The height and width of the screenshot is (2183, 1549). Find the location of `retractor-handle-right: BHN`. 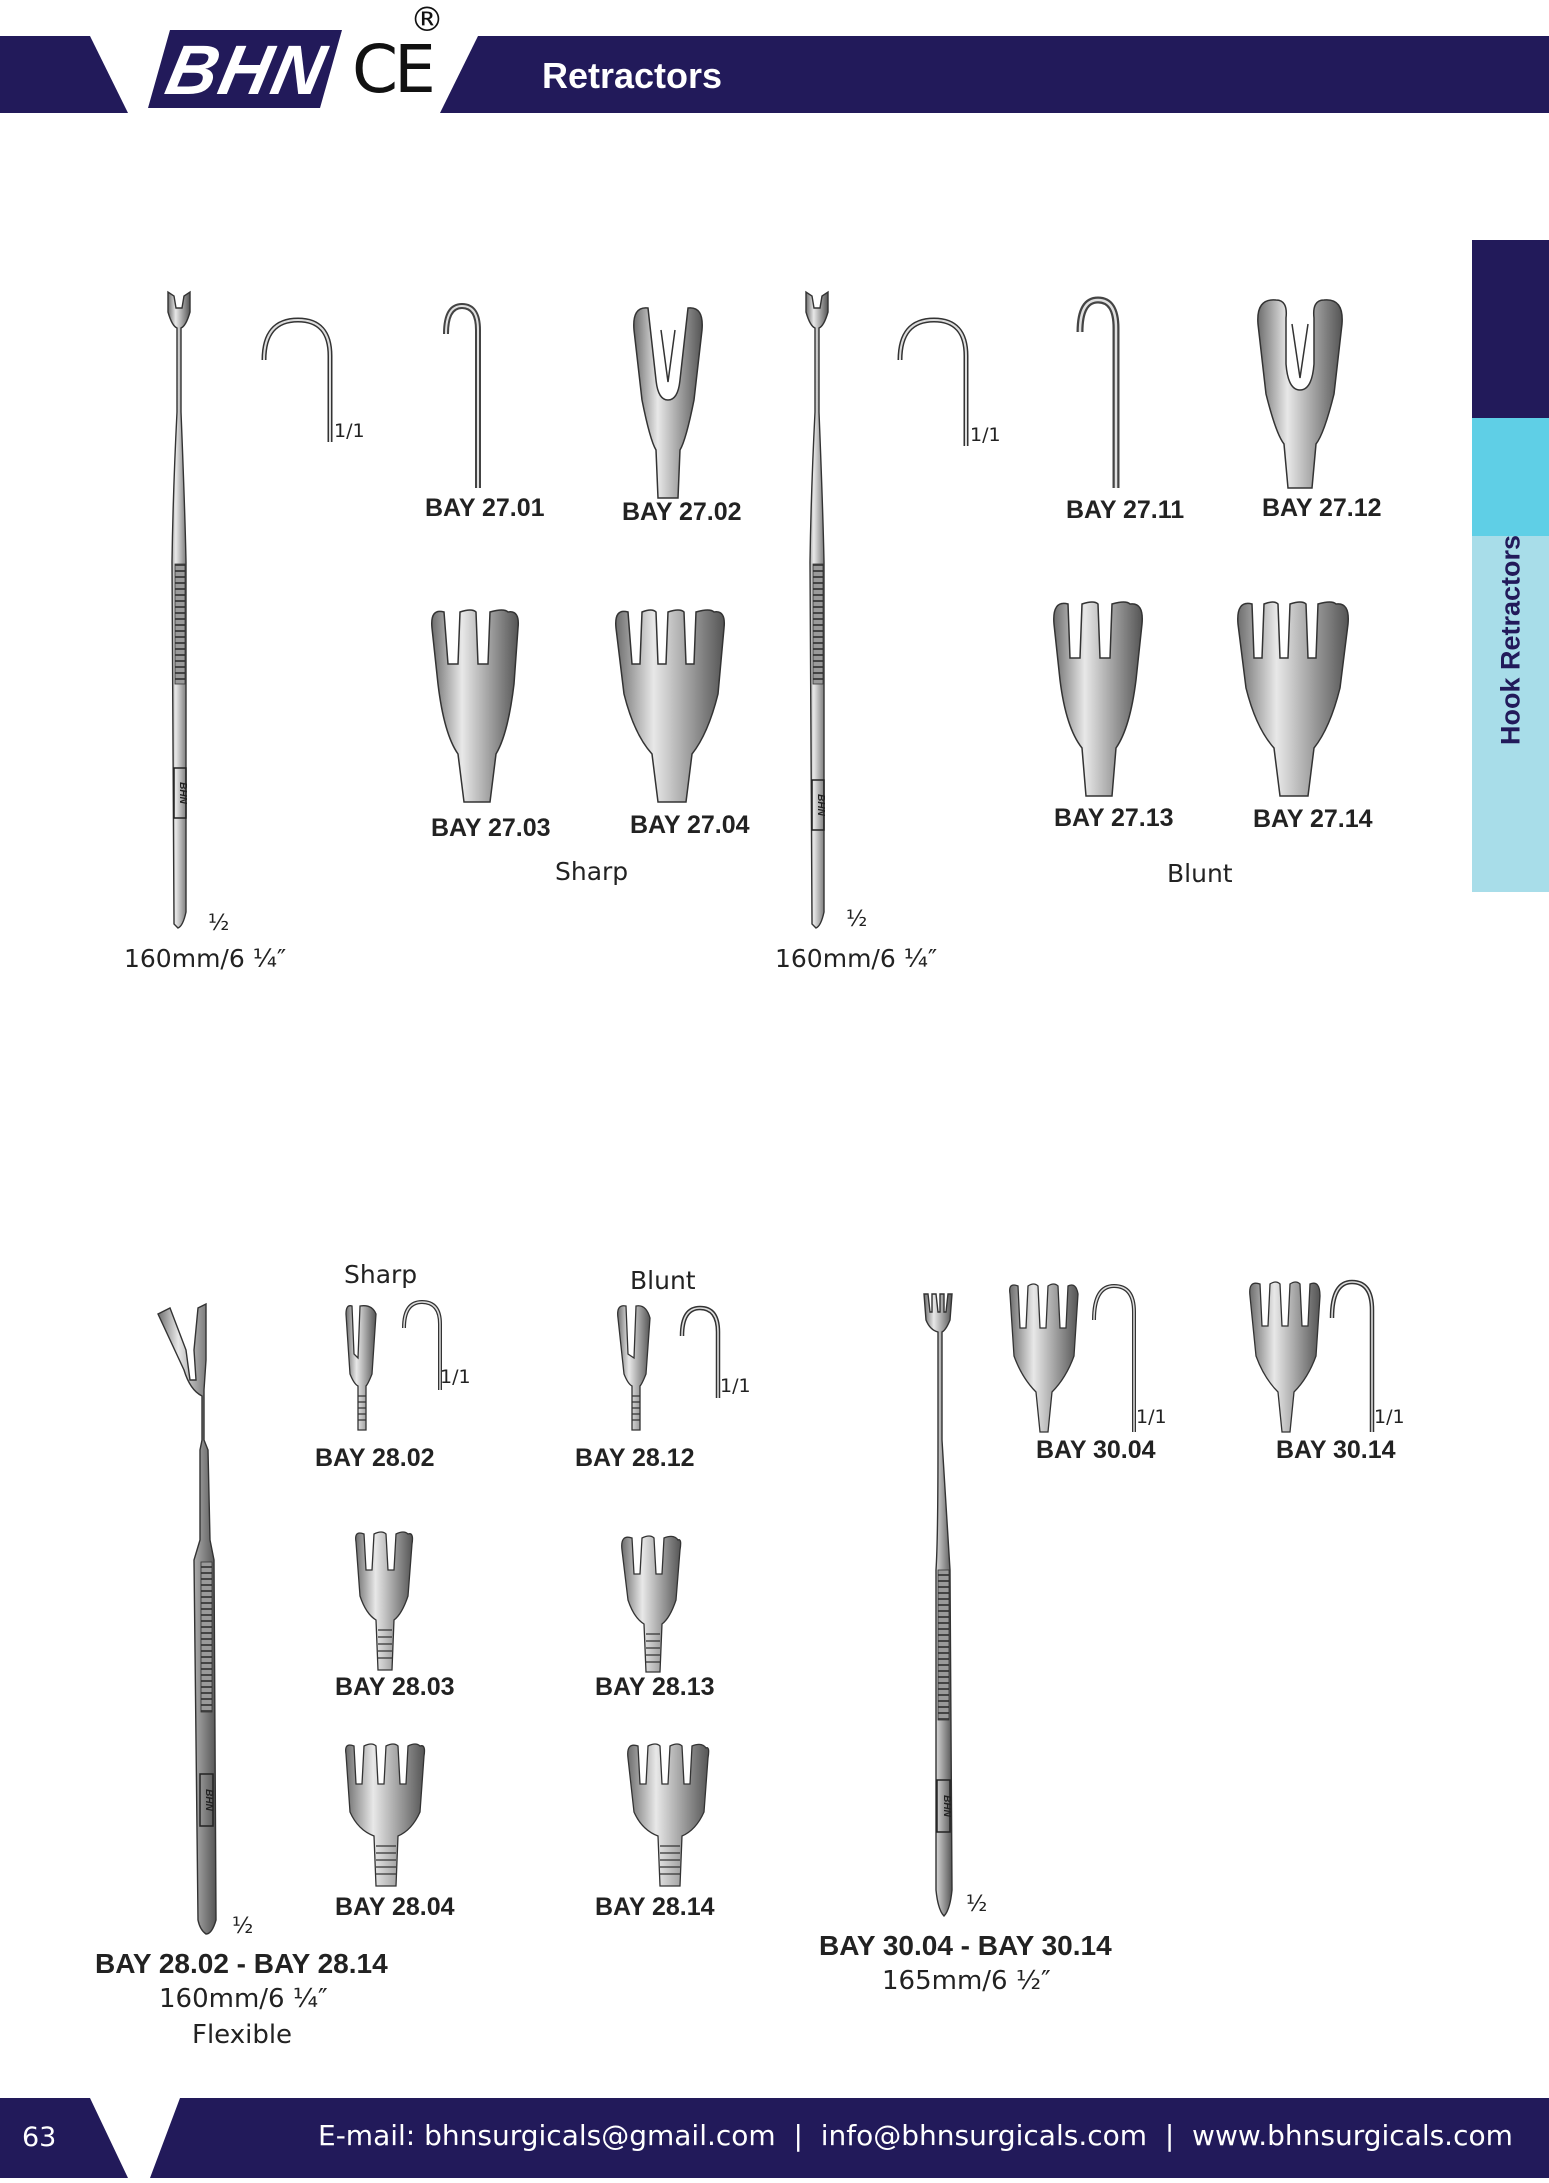

retractor-handle-right: BHN is located at coordinates (817, 609).